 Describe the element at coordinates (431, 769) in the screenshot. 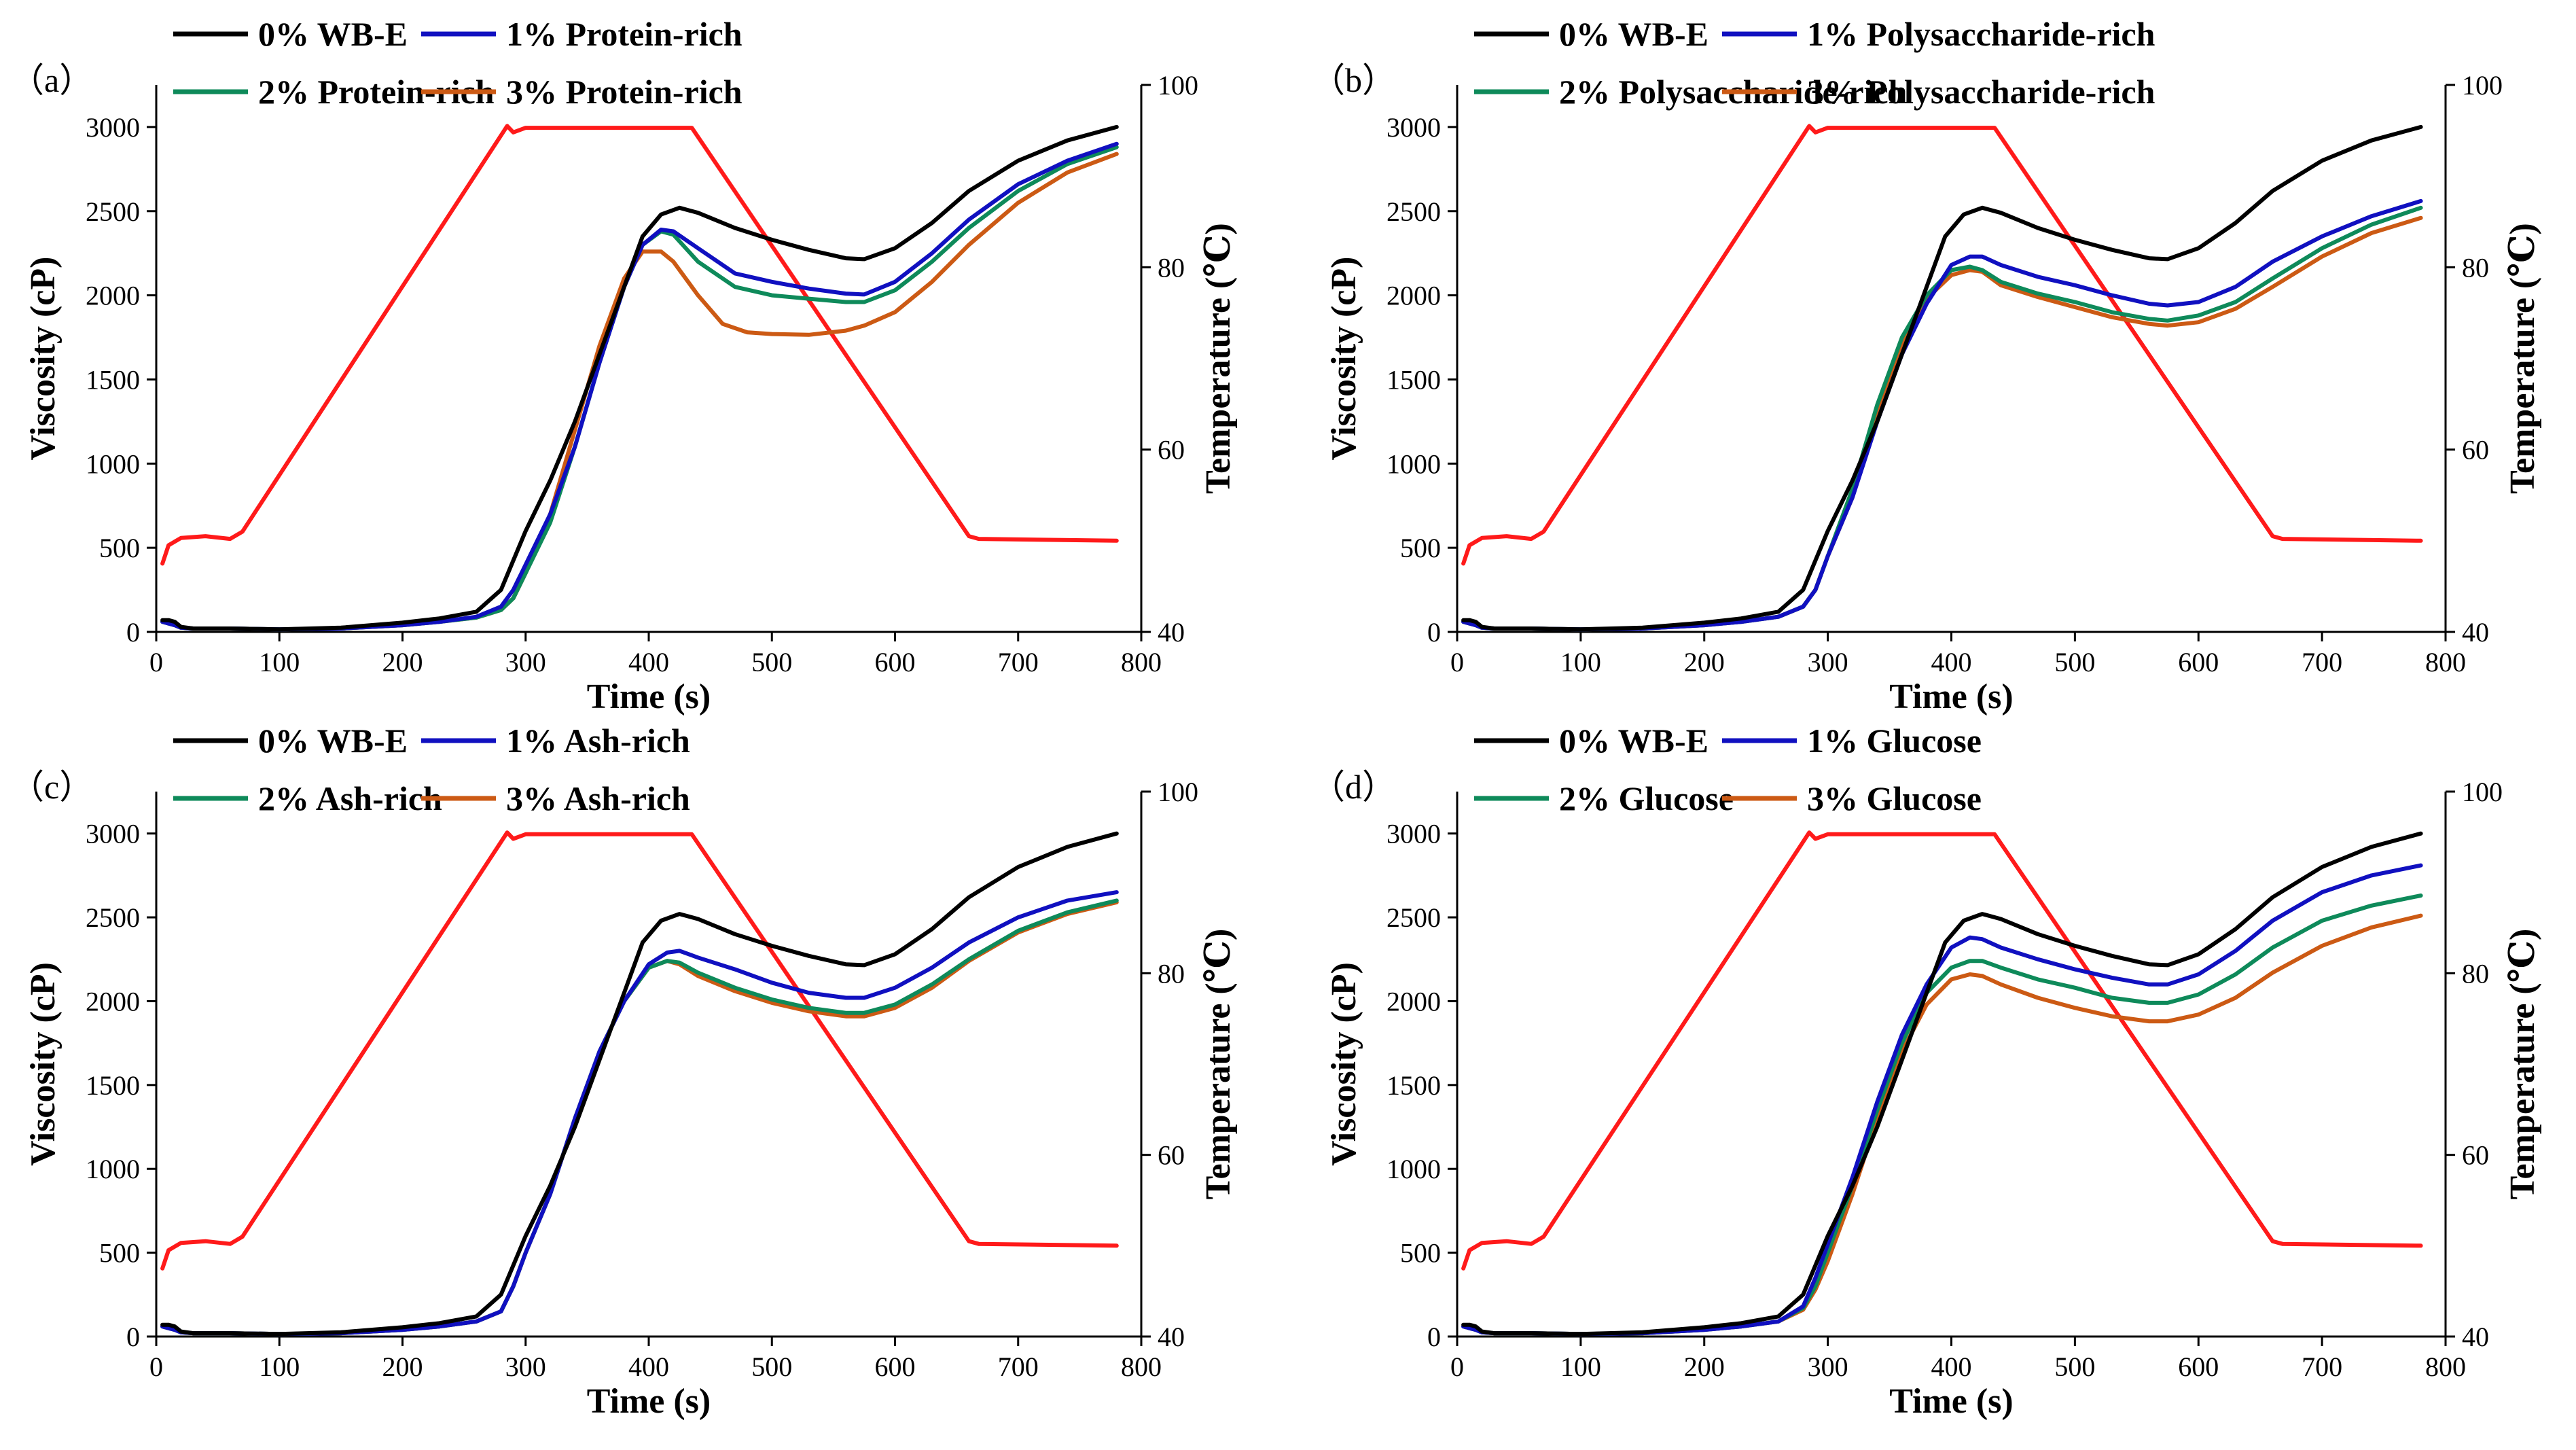

I see `legend: 0% WB-E 1% Ash-rich 2% Ash-rich 3% Ash-rich` at that location.